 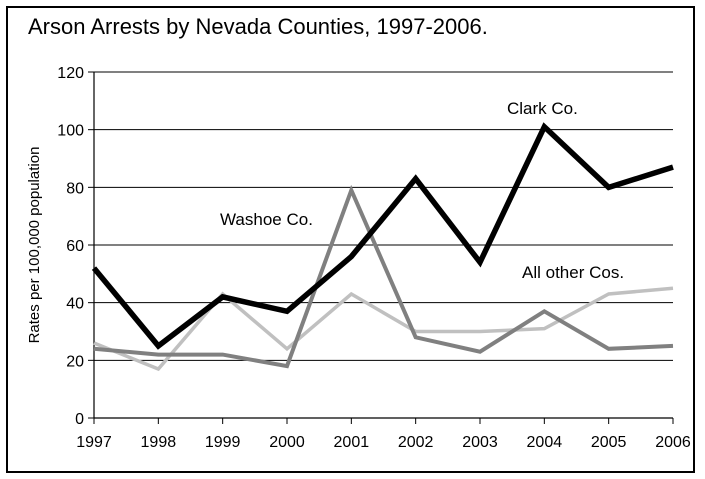 What do you see at coordinates (673, 442) in the screenshot?
I see `x-tick-label: 2006` at bounding box center [673, 442].